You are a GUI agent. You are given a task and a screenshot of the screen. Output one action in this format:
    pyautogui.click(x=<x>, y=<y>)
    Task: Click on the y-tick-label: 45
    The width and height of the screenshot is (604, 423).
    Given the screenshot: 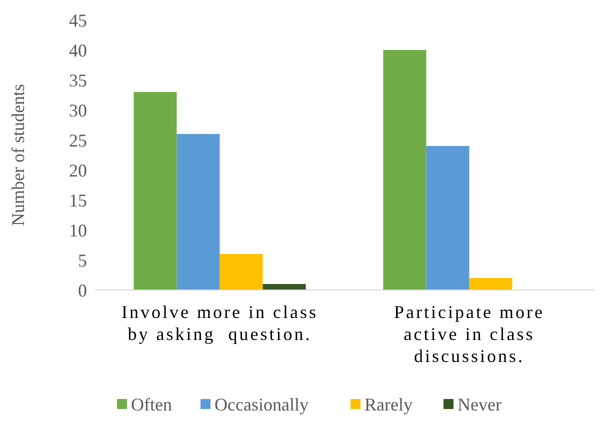 What is the action you would take?
    pyautogui.click(x=78, y=20)
    